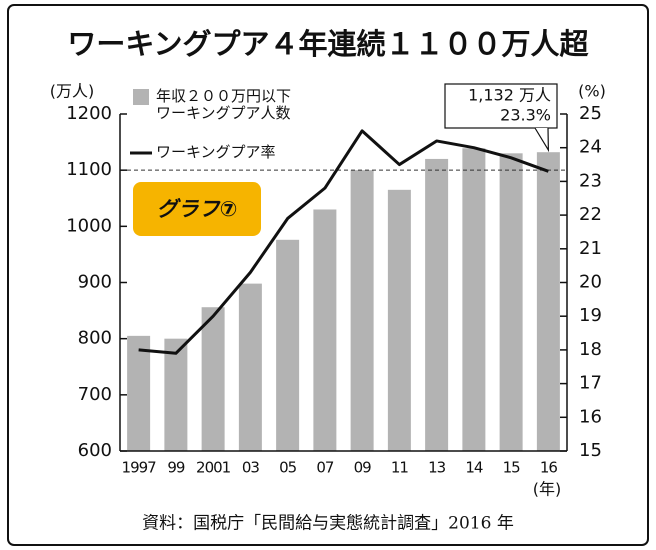  Describe the element at coordinates (590, 282) in the screenshot. I see `y2-tick-label: 20` at that location.